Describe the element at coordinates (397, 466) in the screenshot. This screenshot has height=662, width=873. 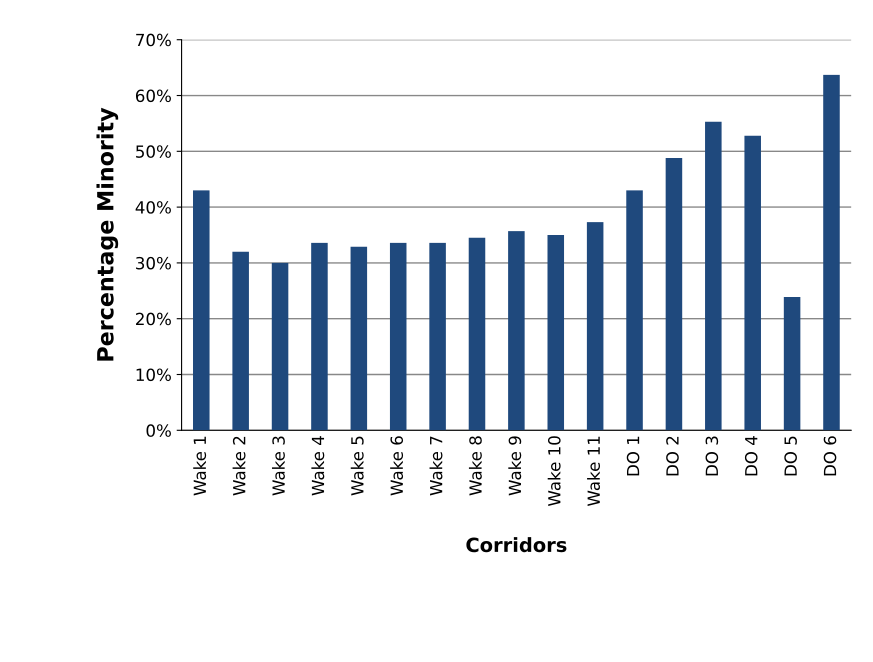
I see `x-tick-label: Wake 6` at that location.